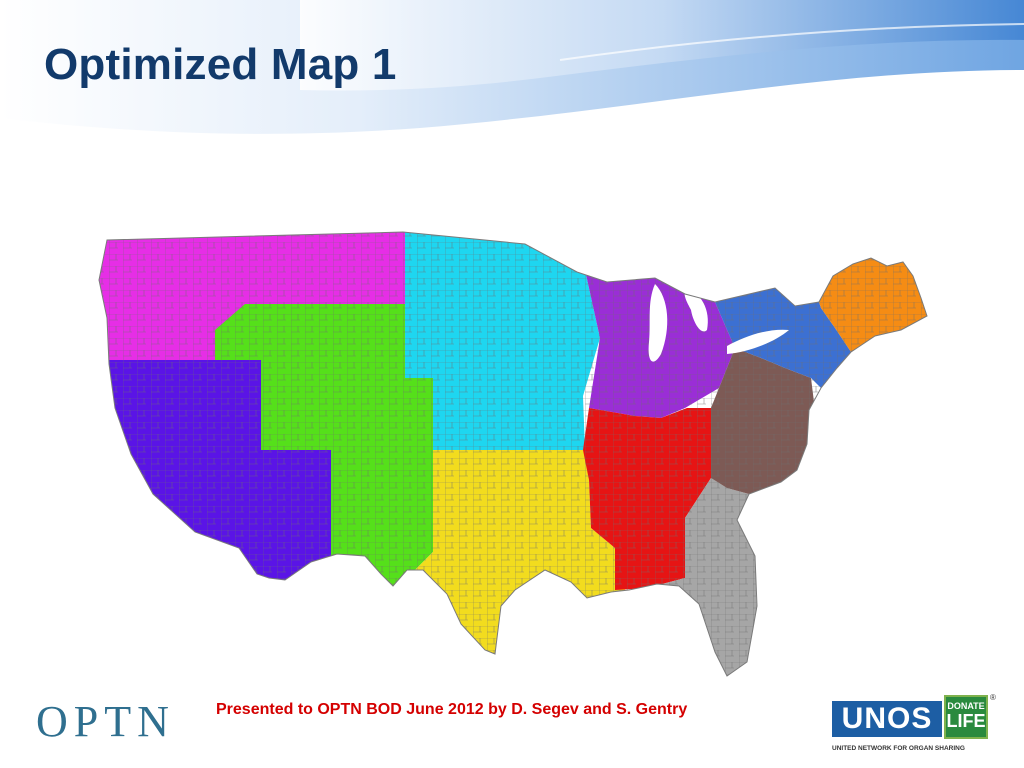  I want to click on optn-logo: OPTN, so click(105, 721).